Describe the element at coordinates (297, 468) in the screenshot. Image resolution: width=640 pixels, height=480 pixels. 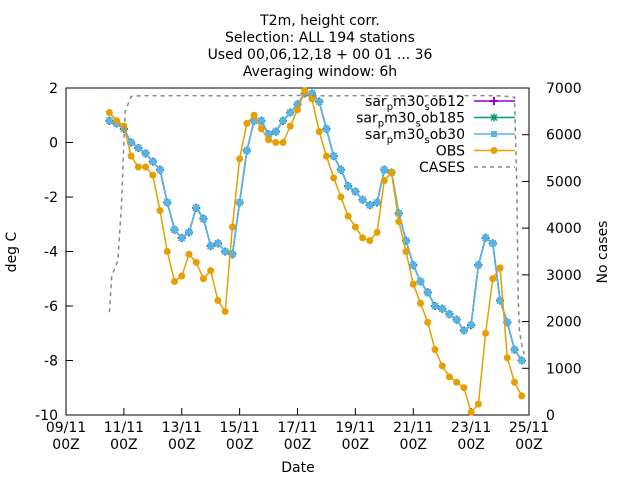
I see `x-axis-label: Date` at that location.